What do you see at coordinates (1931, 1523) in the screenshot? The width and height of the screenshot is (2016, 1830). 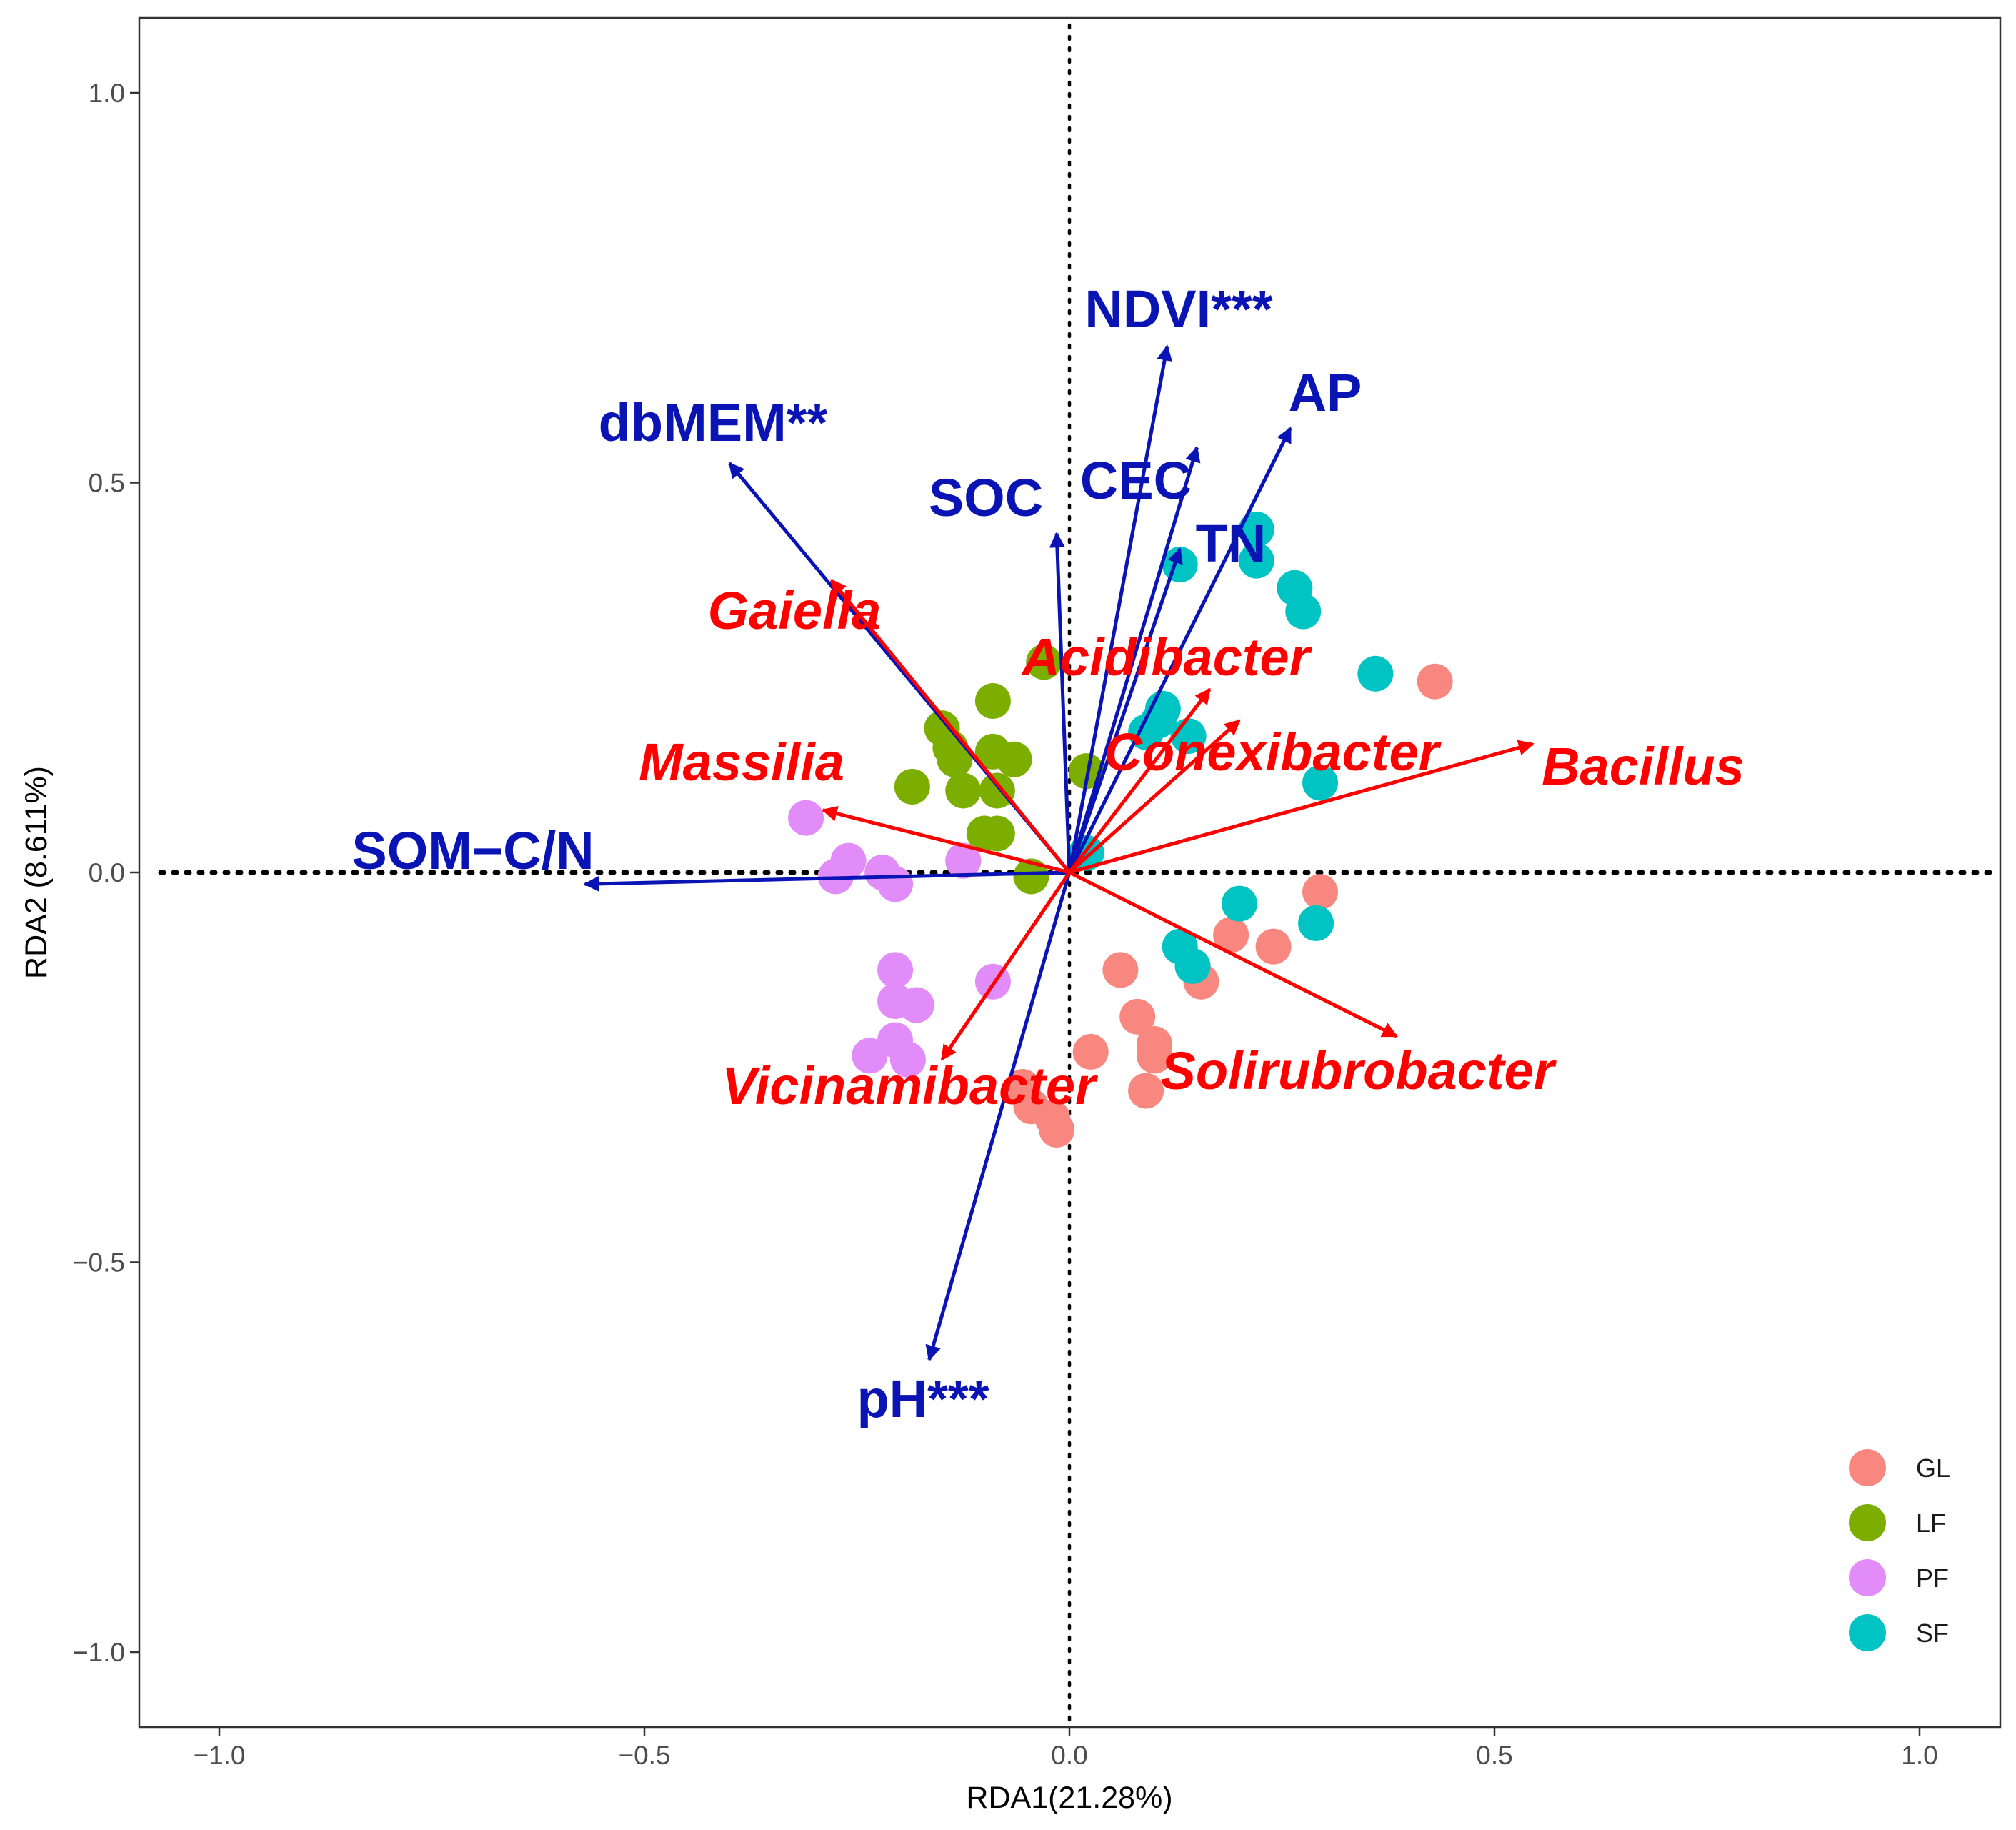 I see `legend-label-lf: LF` at bounding box center [1931, 1523].